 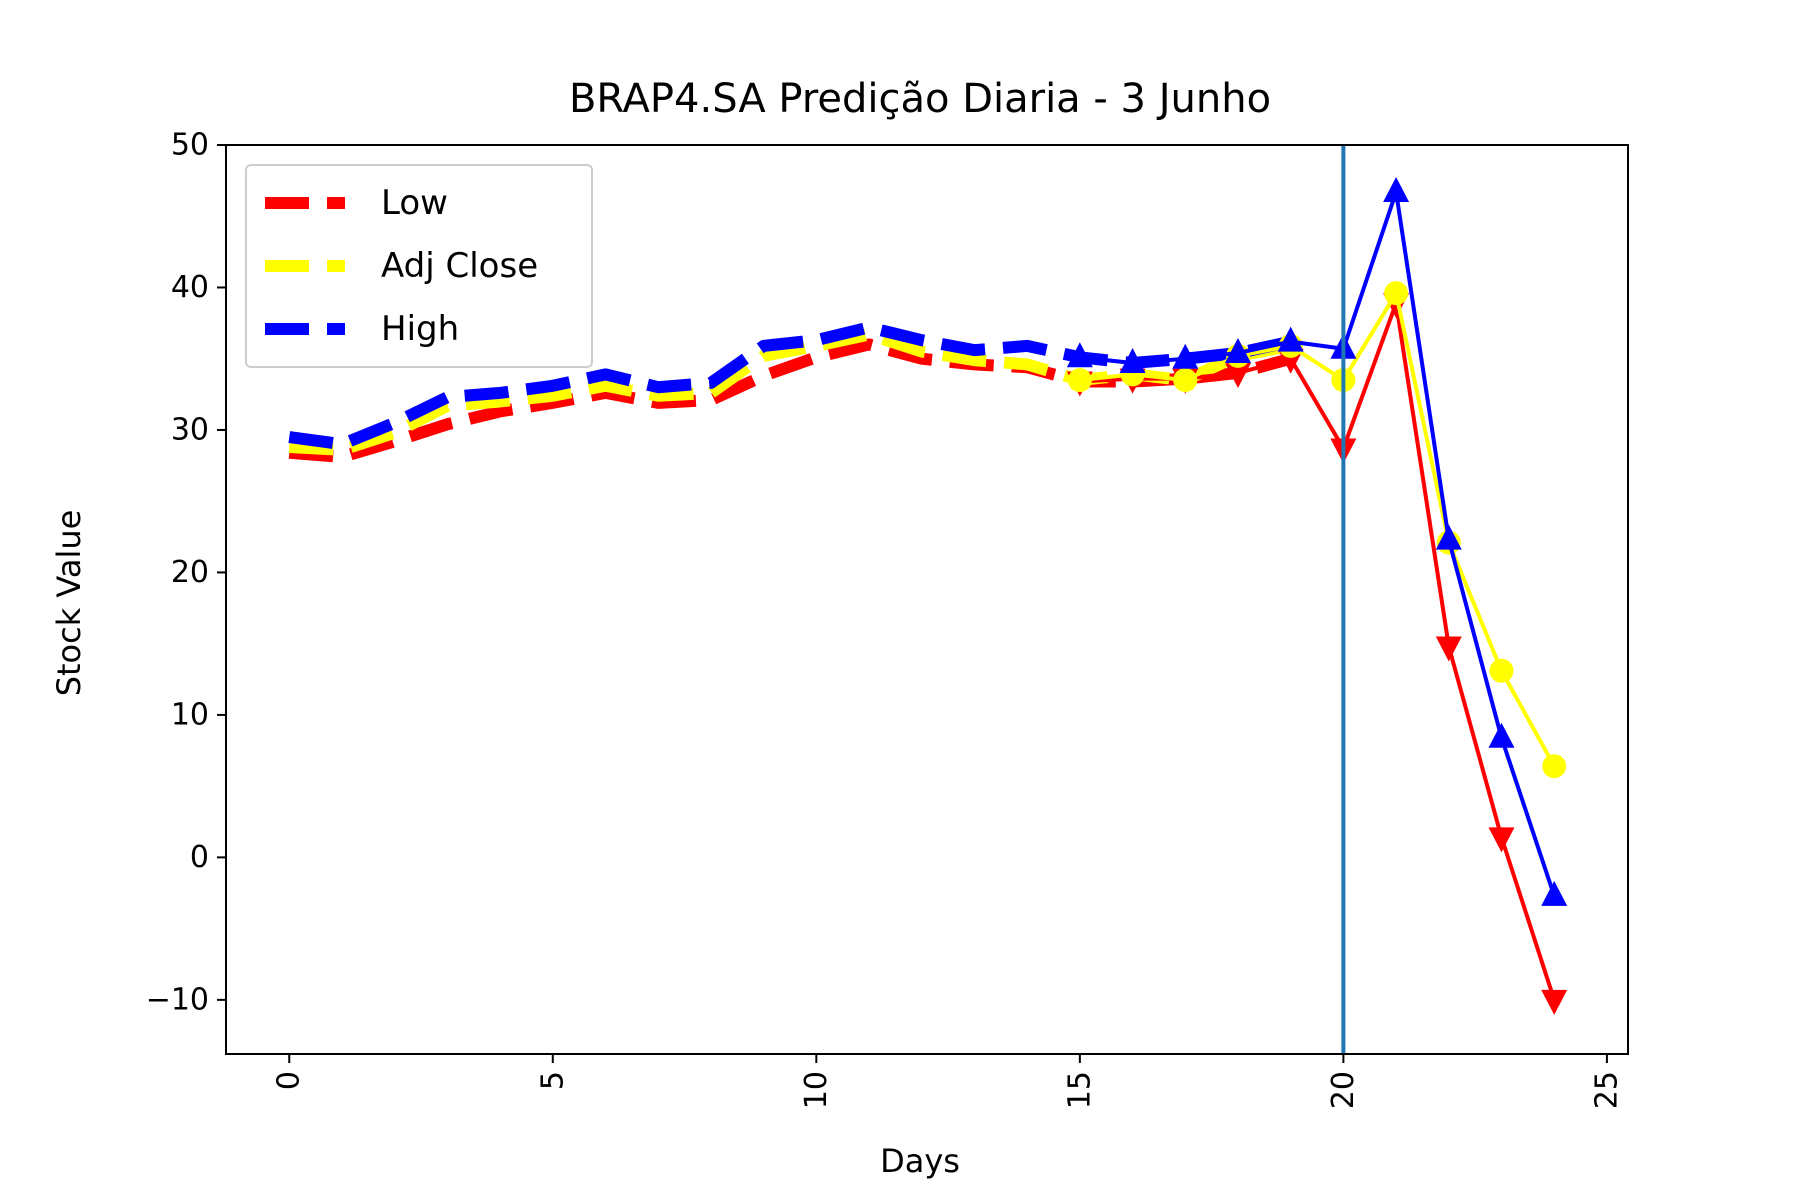 I want to click on x-tick-label: 15, so click(x=1079, y=1090).